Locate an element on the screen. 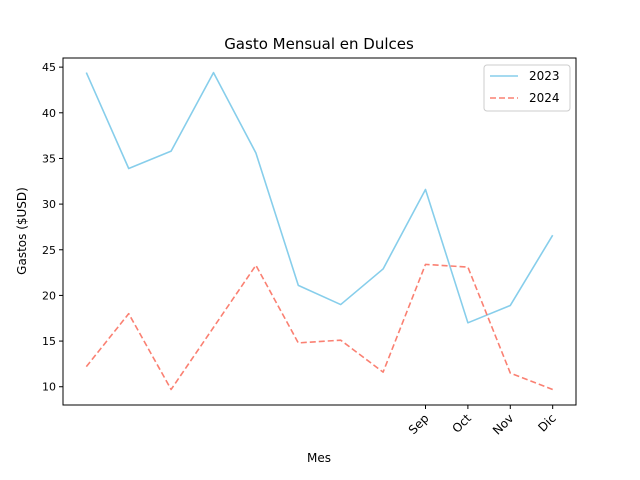 This screenshot has height=480, width=640. legend: 2023 2024 is located at coordinates (527, 88).